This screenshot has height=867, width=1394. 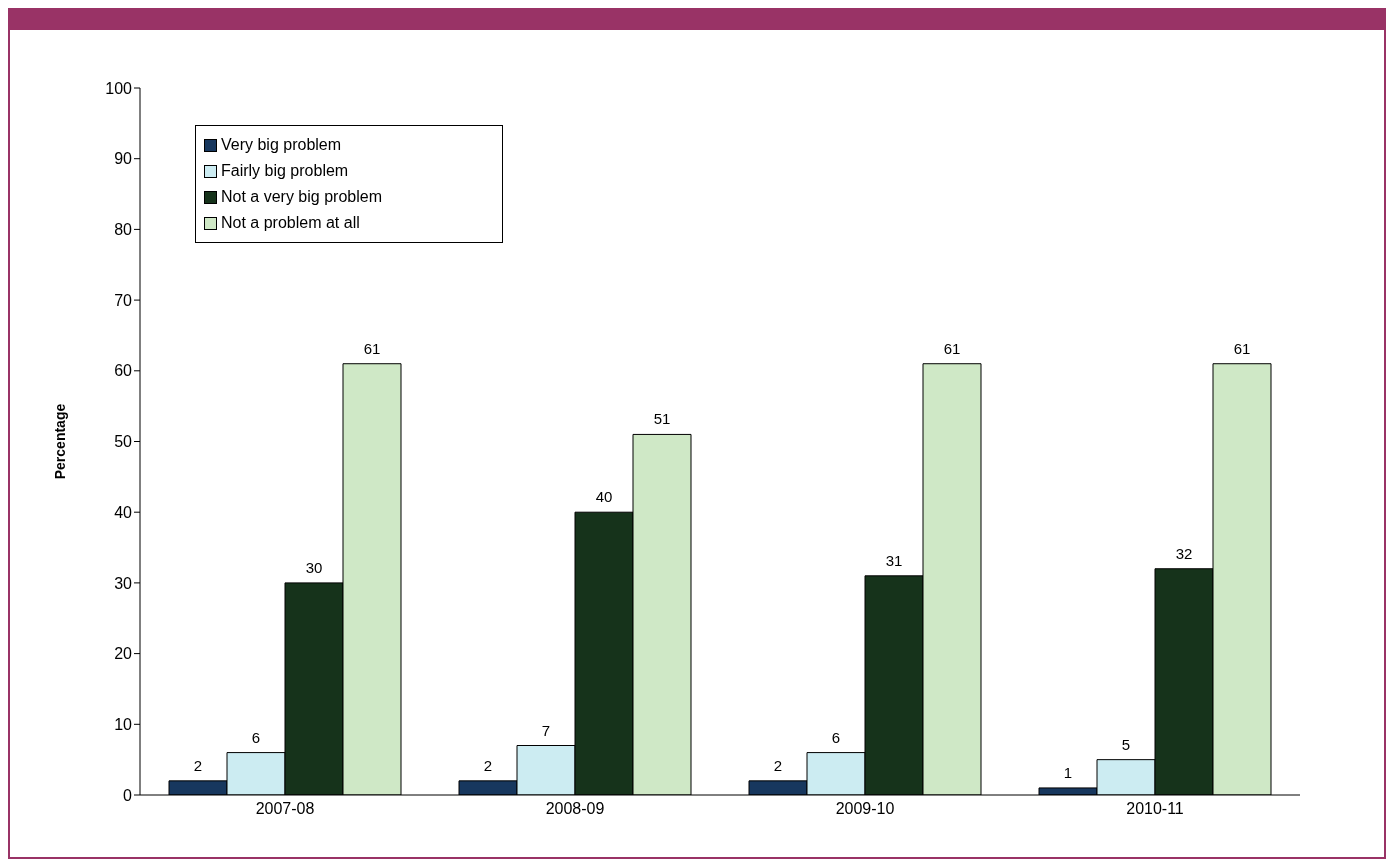 What do you see at coordinates (123, 583) in the screenshot?
I see `y-tick-label: 30` at bounding box center [123, 583].